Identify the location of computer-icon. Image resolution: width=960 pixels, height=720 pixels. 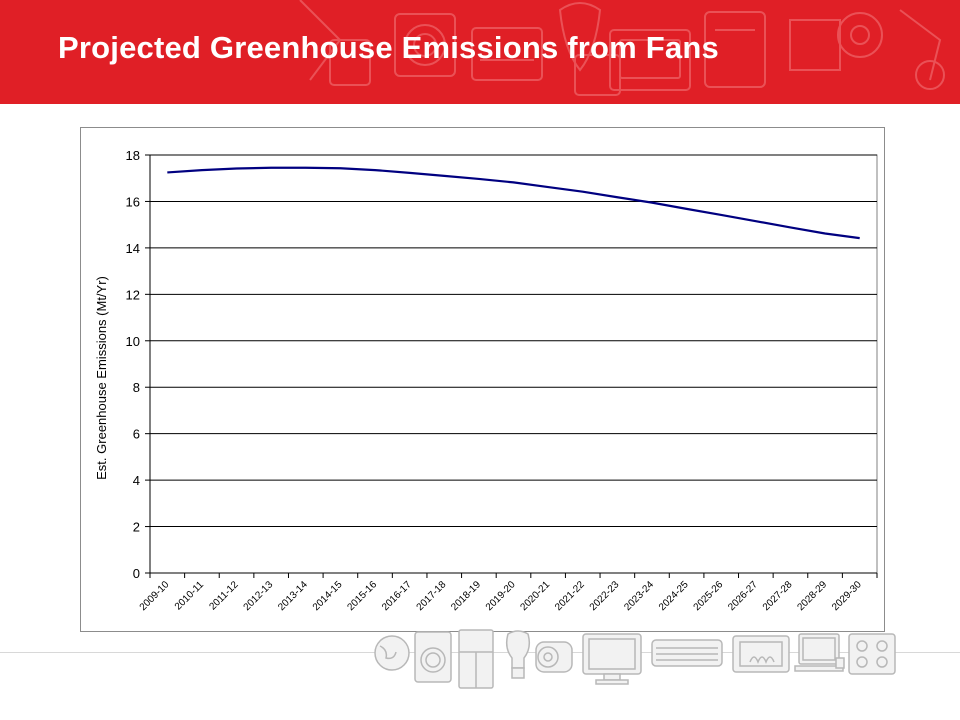
(819, 652).